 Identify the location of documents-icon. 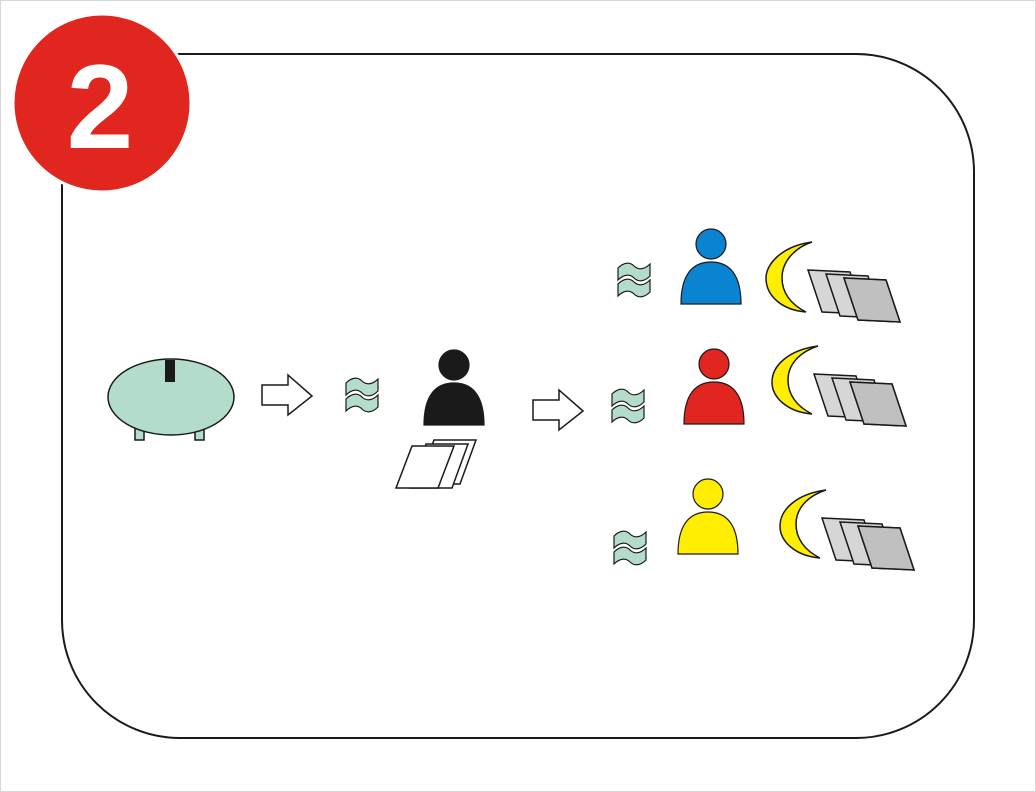
(436, 464).